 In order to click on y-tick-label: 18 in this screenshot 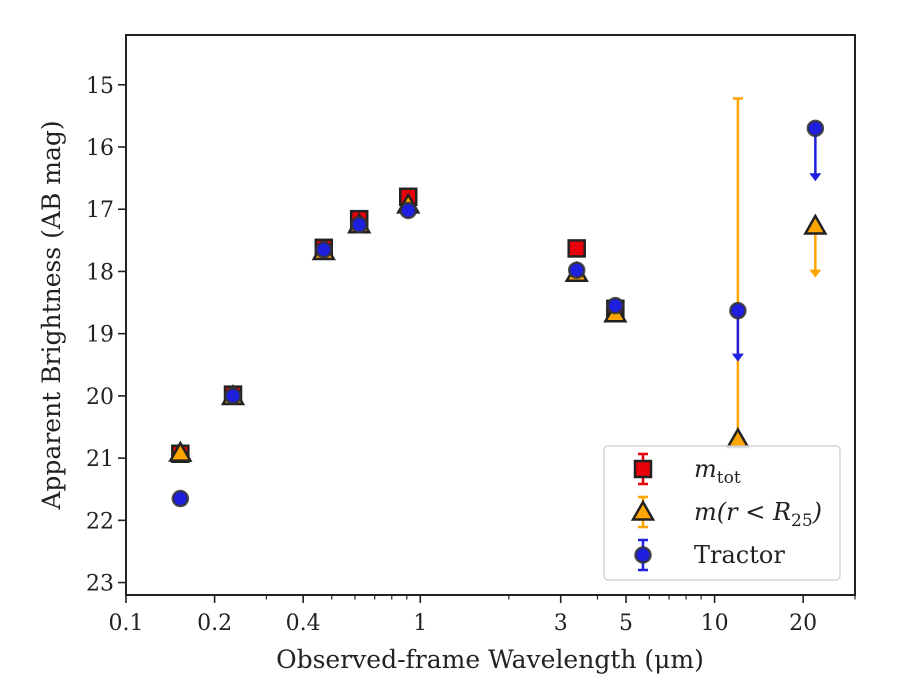, I will do `click(100, 272)`.